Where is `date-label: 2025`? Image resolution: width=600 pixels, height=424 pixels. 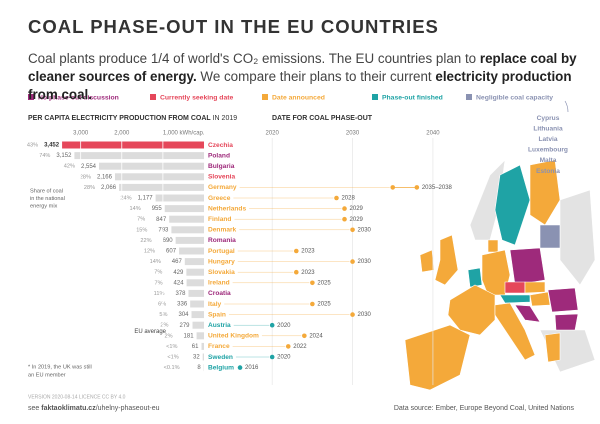
date-label: 2025 is located at coordinates (324, 305).